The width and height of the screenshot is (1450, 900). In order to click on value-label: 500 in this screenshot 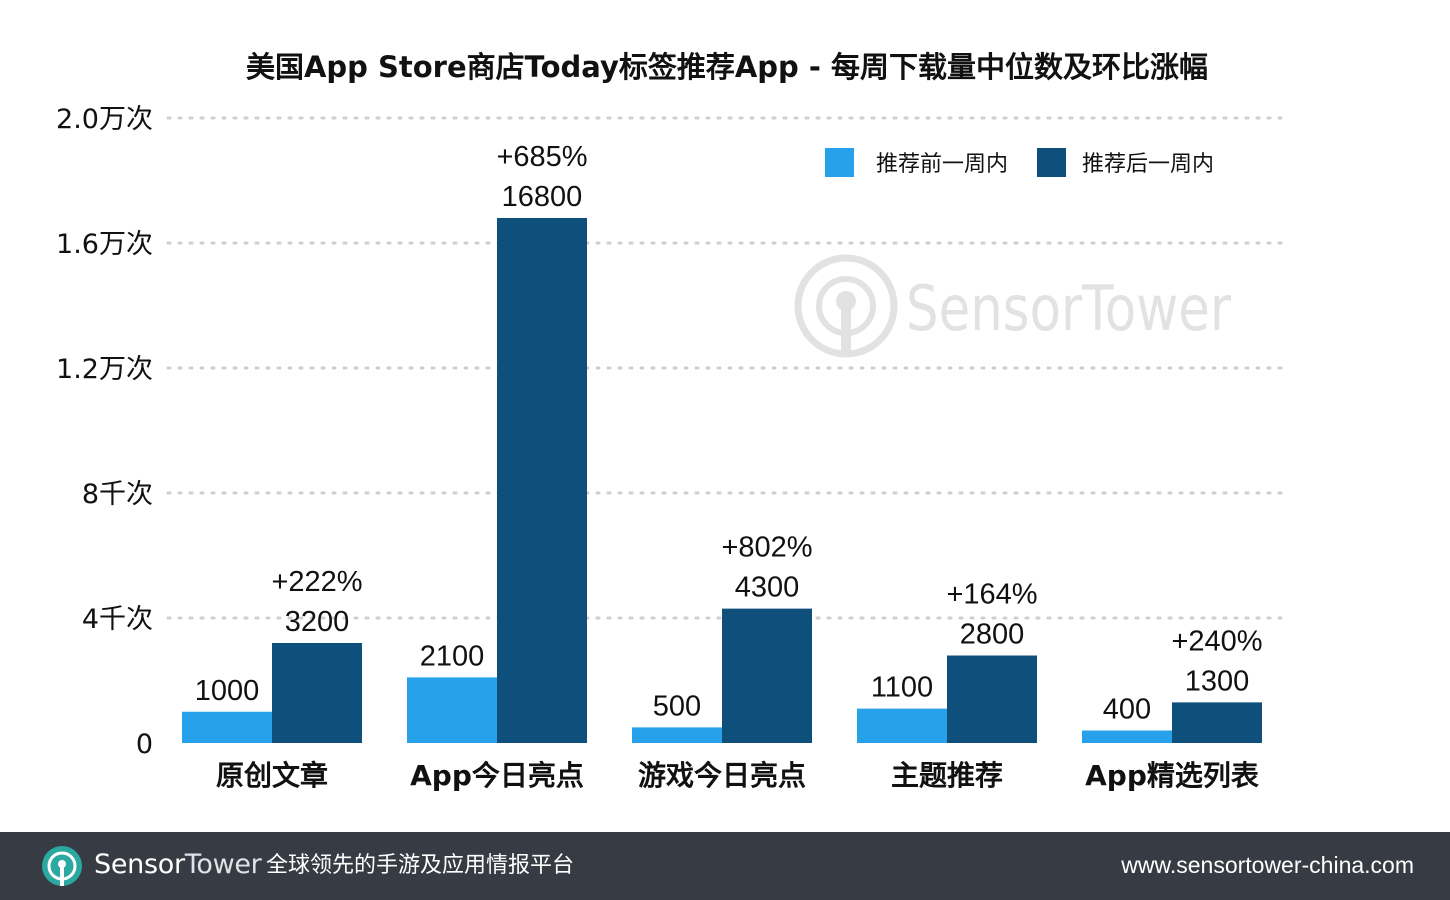, I will do `click(677, 706)`.